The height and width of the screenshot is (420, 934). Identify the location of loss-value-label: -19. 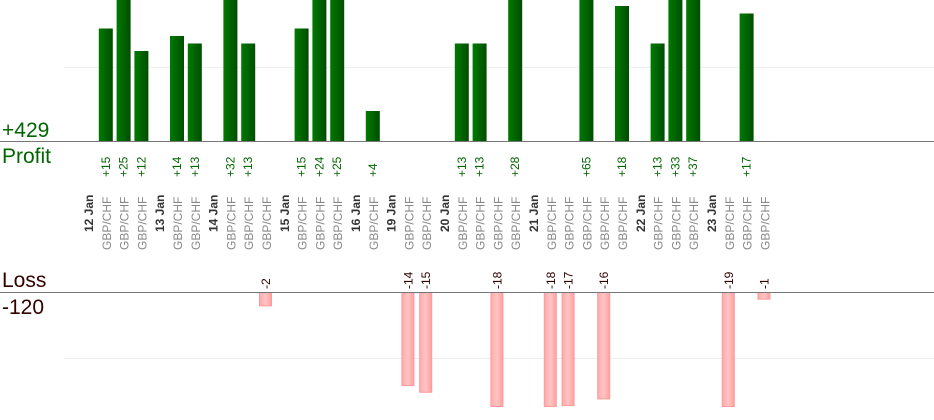
(729, 280).